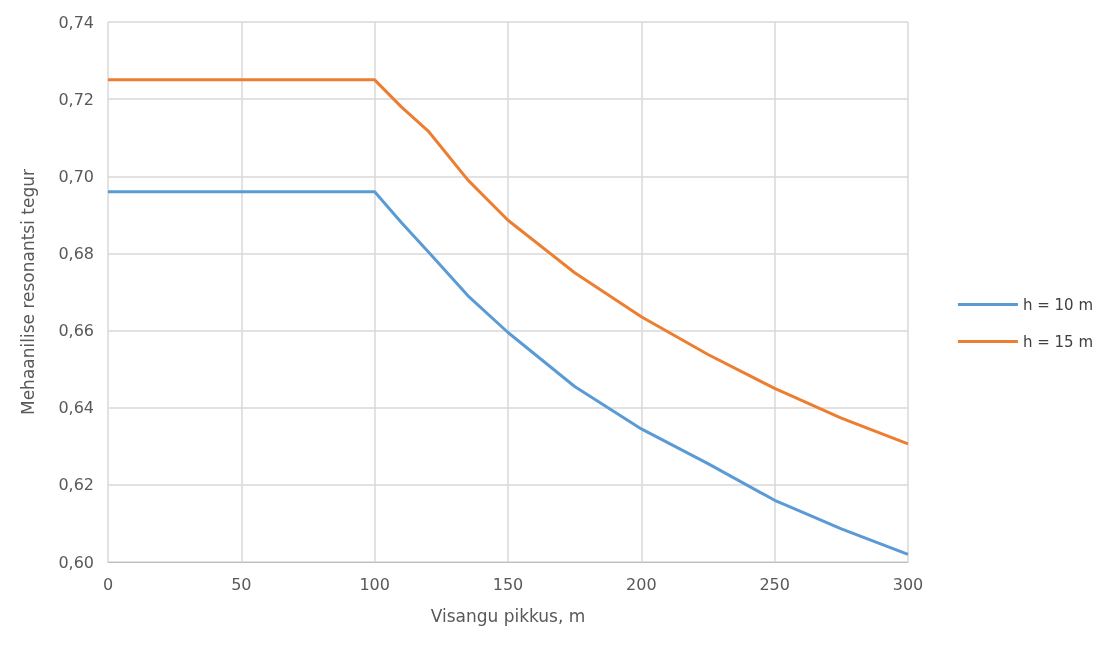 This screenshot has height=652, width=1120. What do you see at coordinates (76, 253) in the screenshot?
I see `y-tick-label: 0,68` at bounding box center [76, 253].